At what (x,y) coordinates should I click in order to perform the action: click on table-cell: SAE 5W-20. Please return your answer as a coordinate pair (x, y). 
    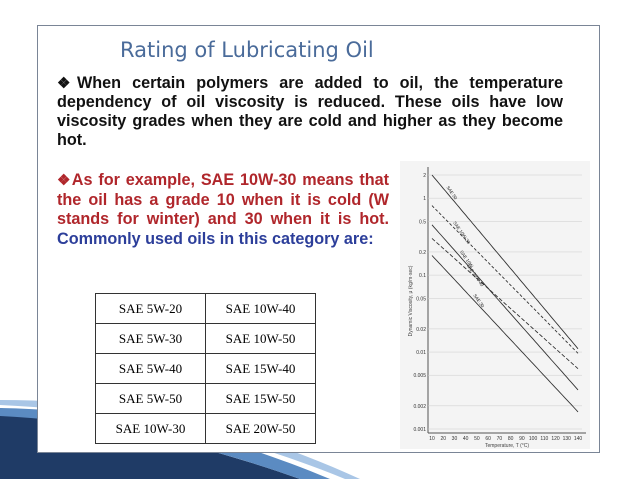
    Looking at the image, I should click on (150, 308).